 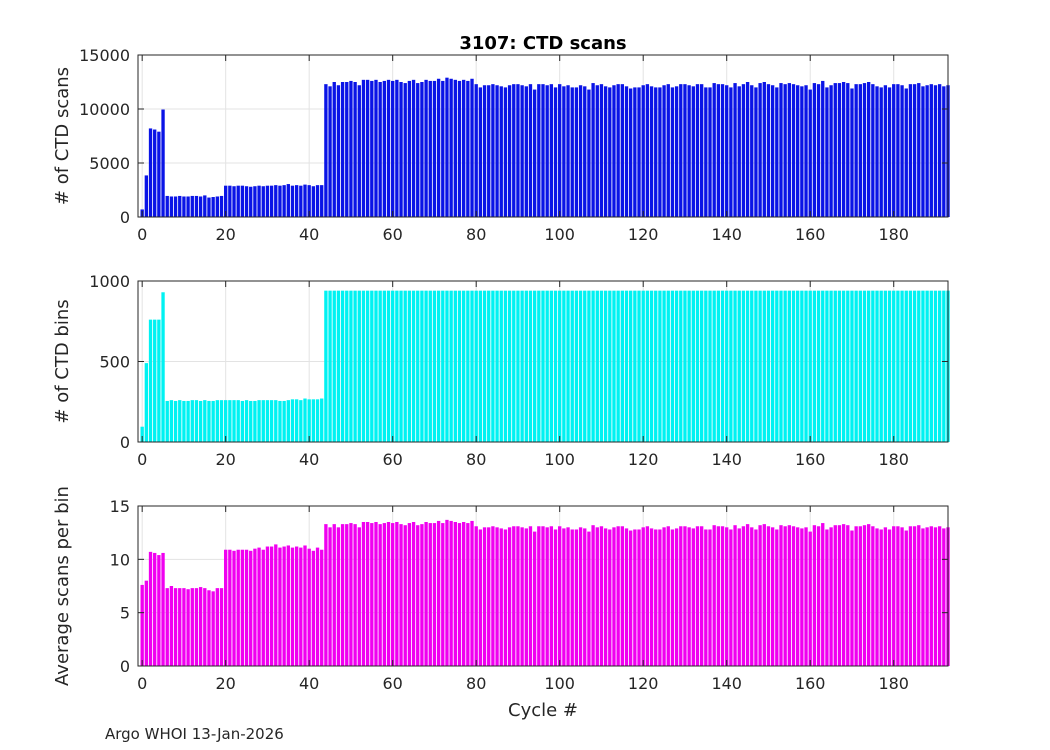 I want to click on x-tick-label: 180, so click(x=893, y=459).